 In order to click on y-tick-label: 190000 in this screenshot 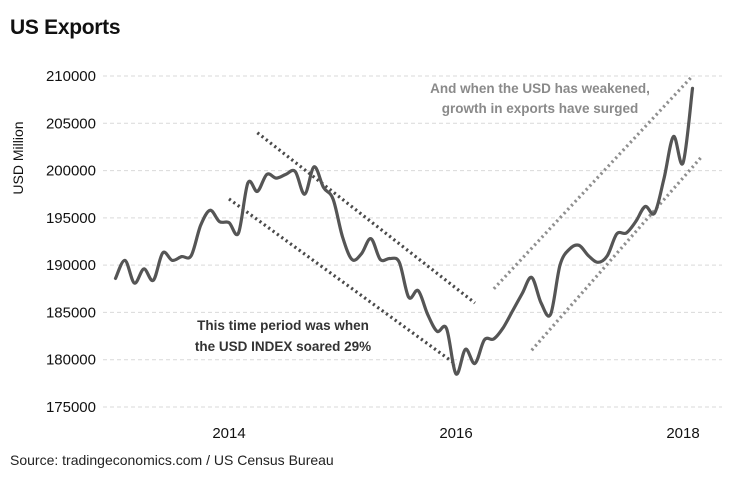, I will do `click(71, 265)`.